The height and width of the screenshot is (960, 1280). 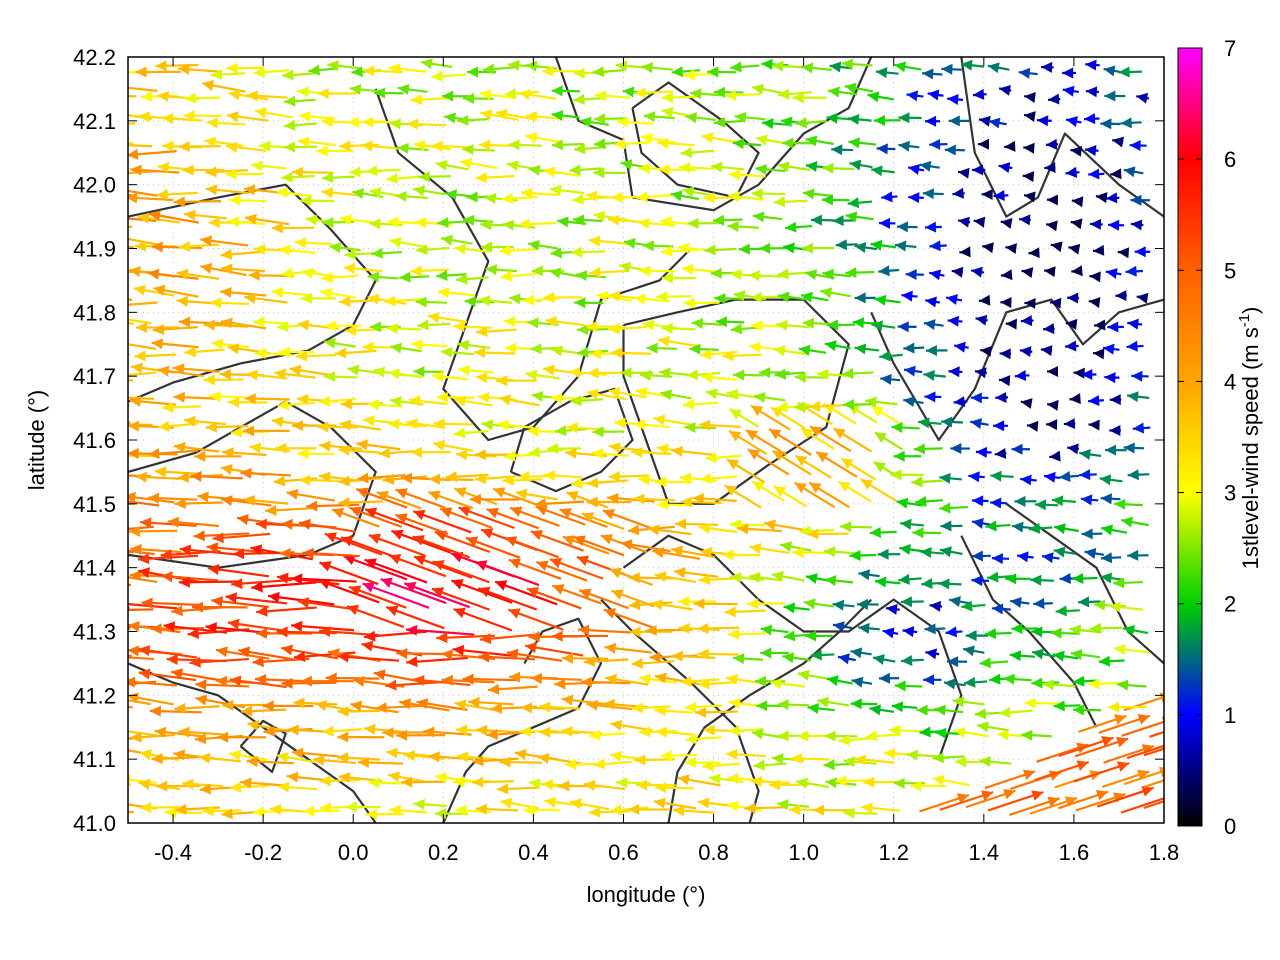 What do you see at coordinates (94, 568) in the screenshot?
I see `y-tick-label-4: 41.4` at bounding box center [94, 568].